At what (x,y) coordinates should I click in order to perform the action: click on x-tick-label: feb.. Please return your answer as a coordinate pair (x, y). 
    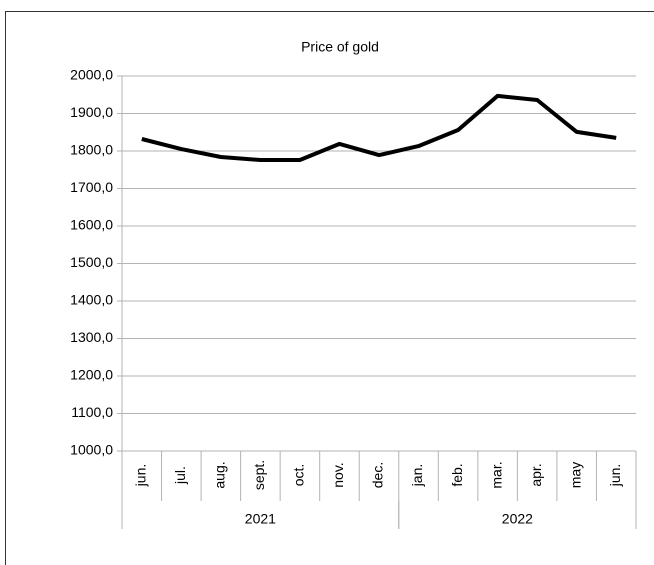
    Looking at the image, I should click on (457, 474).